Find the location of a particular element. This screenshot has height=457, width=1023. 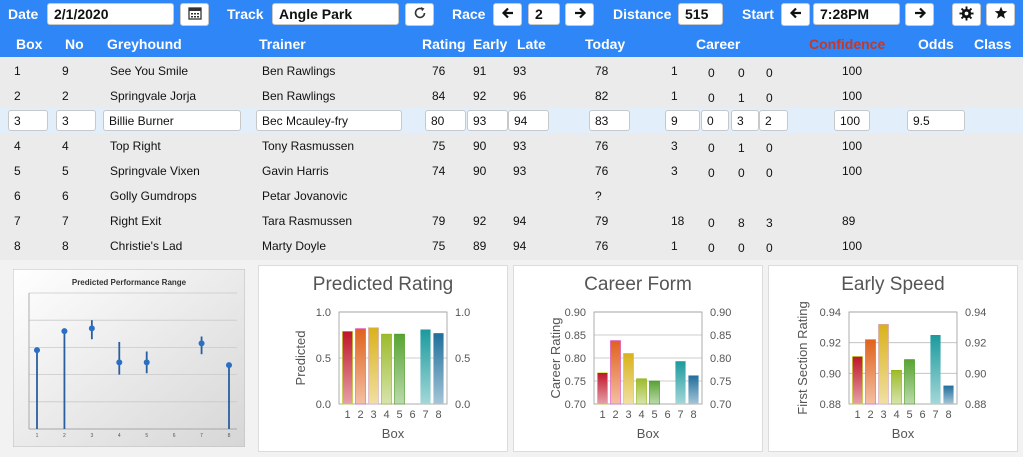

edit-trainer: Bec Mcauley-fry is located at coordinates (329, 120).